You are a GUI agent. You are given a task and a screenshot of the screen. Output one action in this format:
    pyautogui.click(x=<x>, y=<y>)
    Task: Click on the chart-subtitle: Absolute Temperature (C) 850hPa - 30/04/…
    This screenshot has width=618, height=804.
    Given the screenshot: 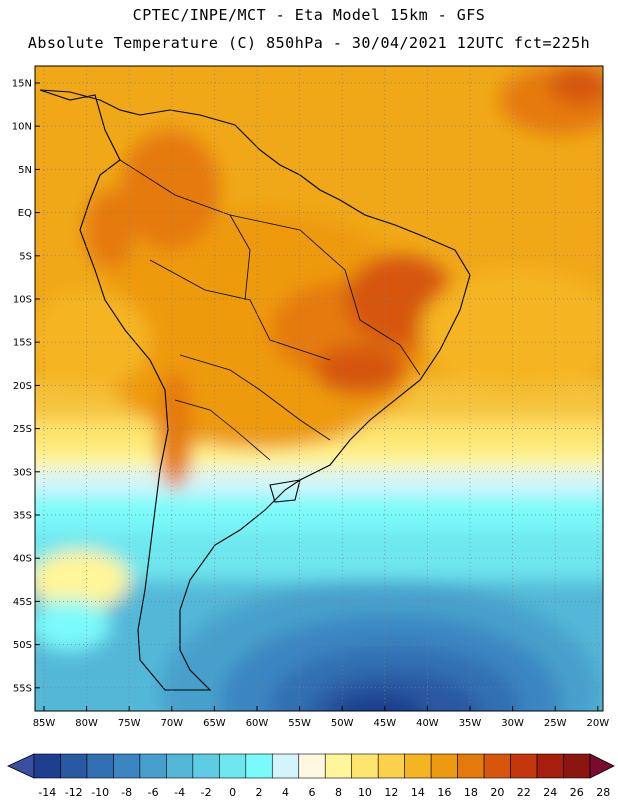 What is the action you would take?
    pyautogui.click(x=309, y=43)
    